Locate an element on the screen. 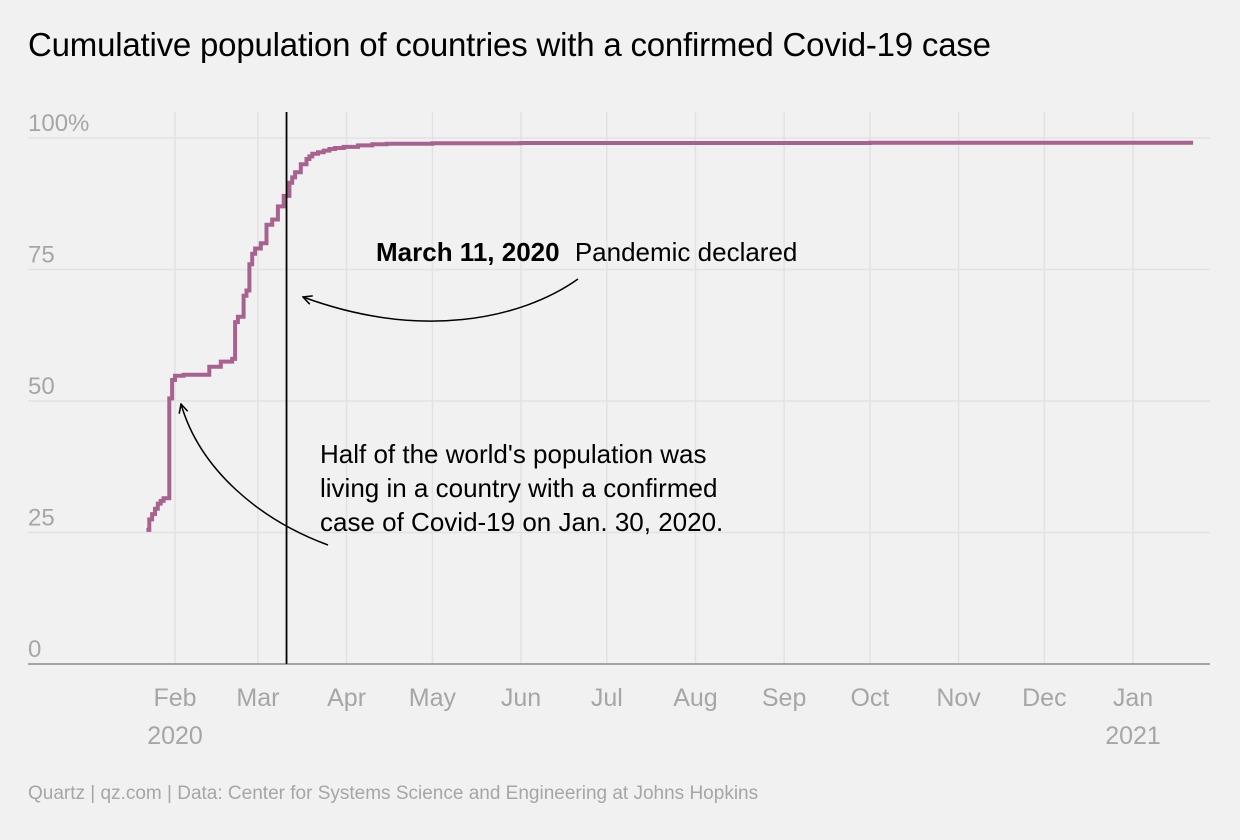  x-tick-label-jan: Jan is located at coordinates (1133, 698).